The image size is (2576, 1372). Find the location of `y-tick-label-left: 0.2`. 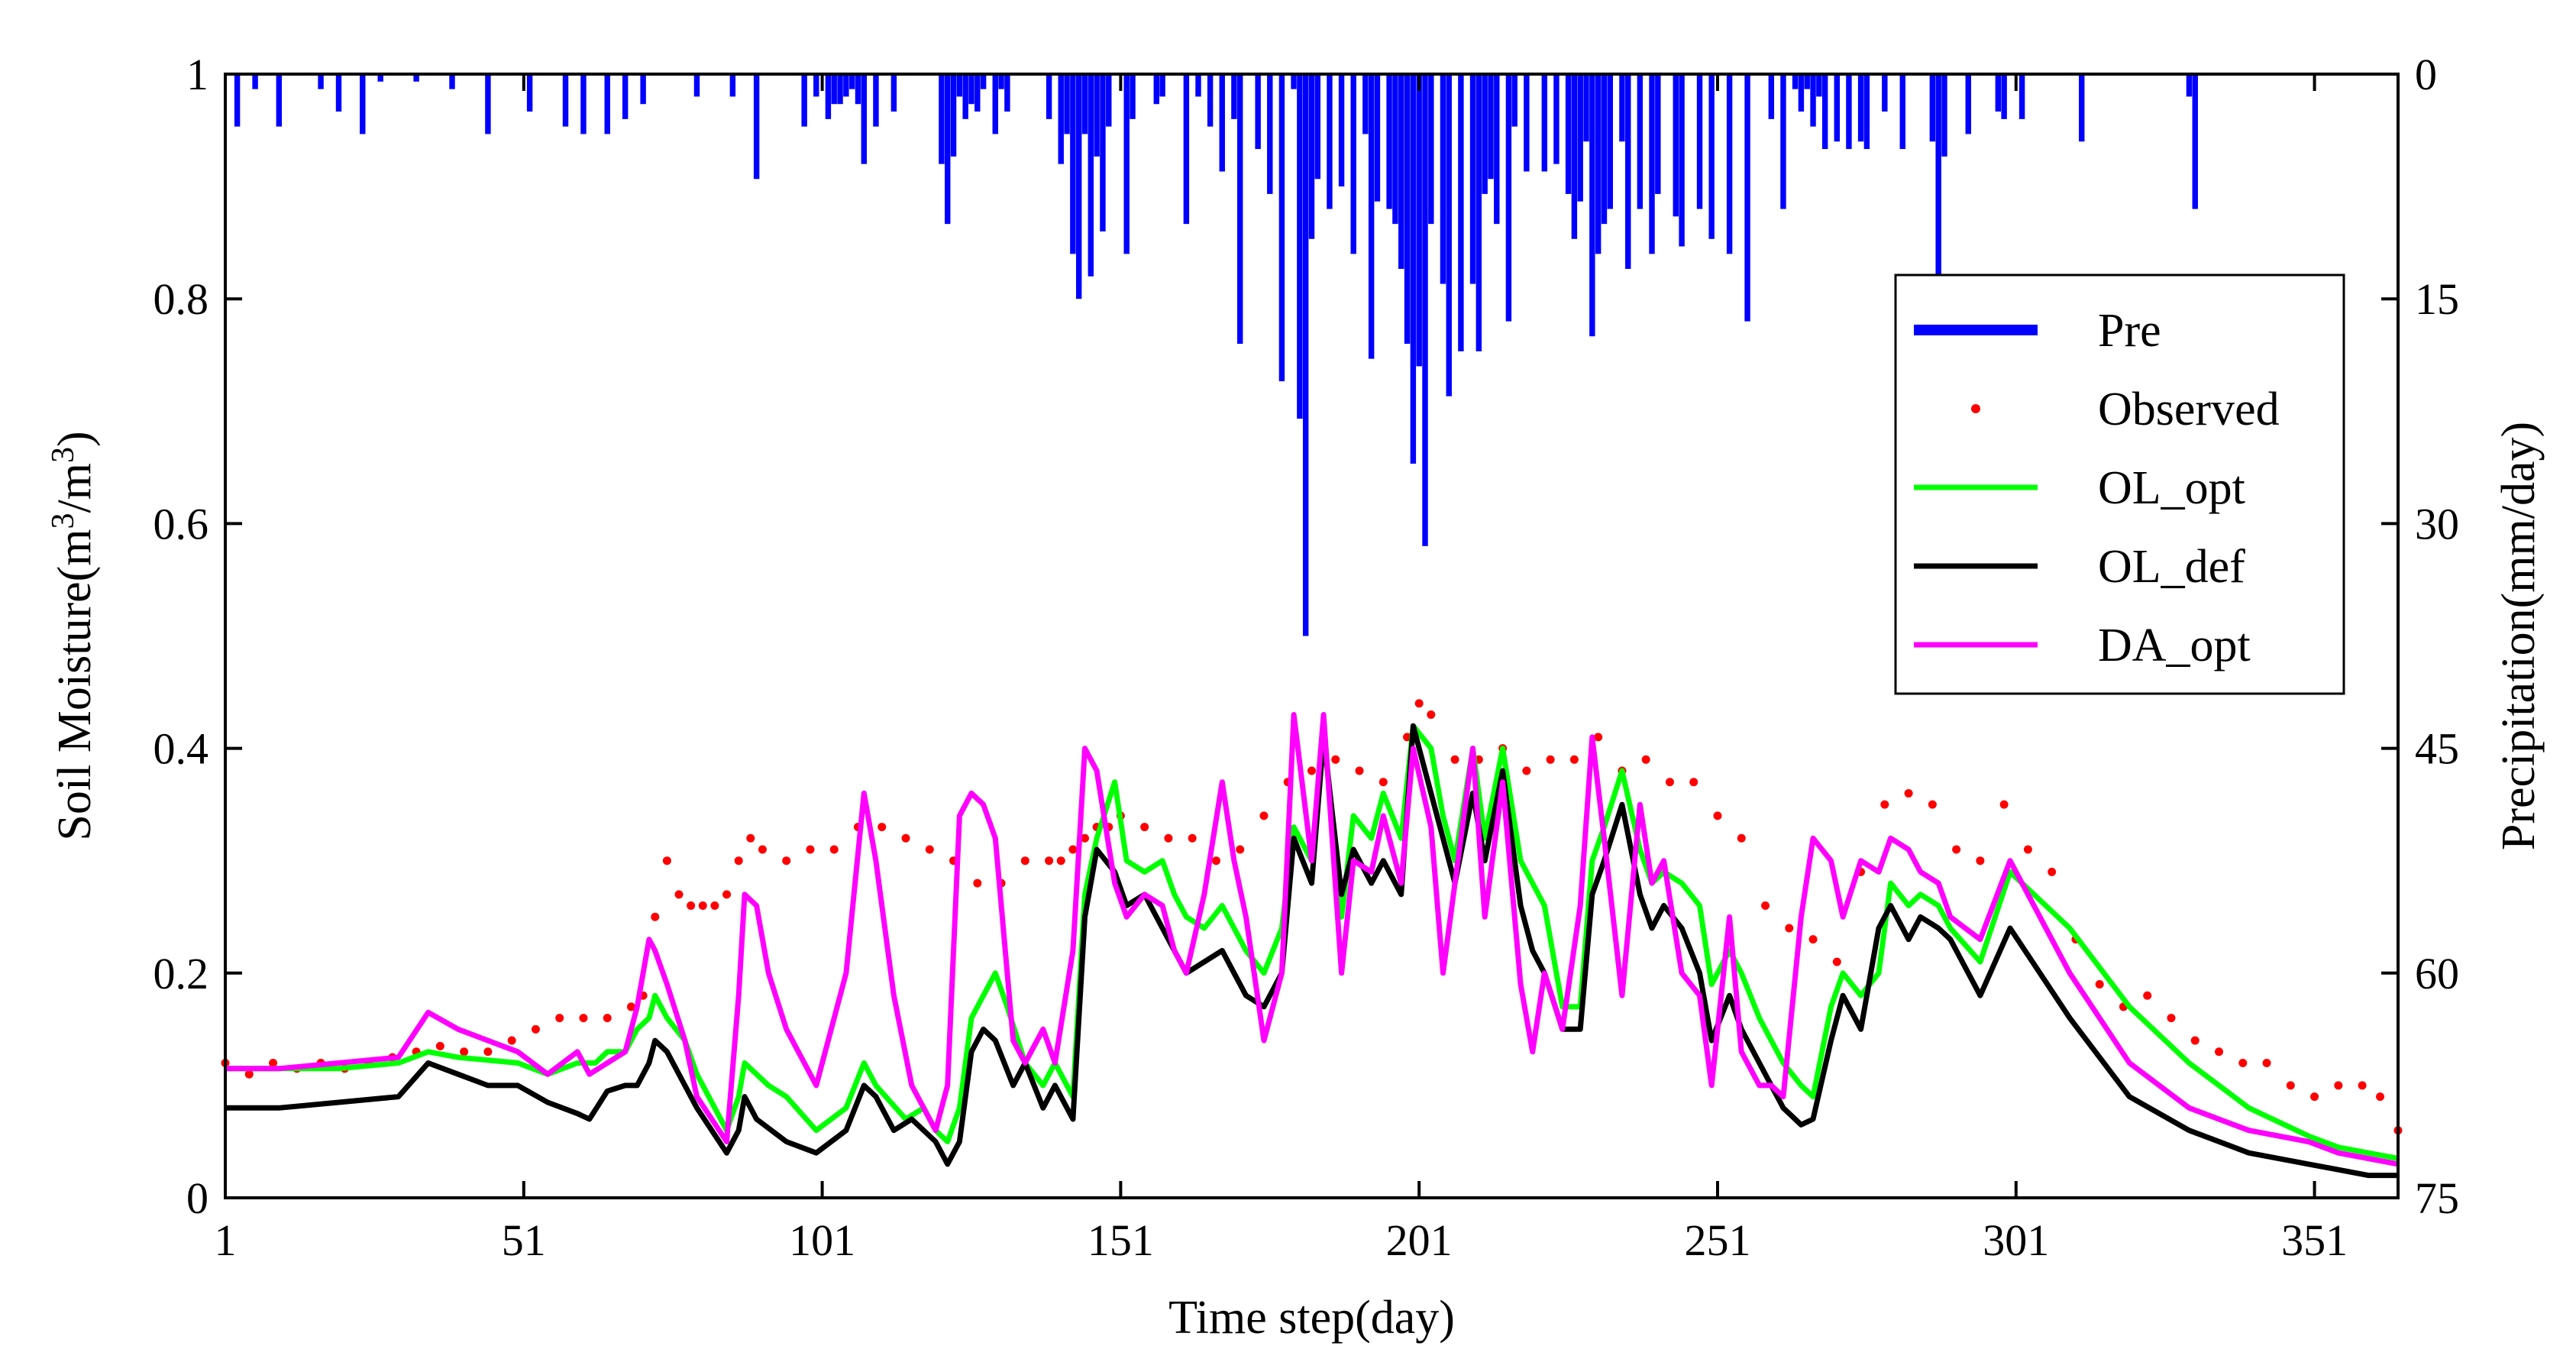

y-tick-label-left: 0.2 is located at coordinates (181, 973).